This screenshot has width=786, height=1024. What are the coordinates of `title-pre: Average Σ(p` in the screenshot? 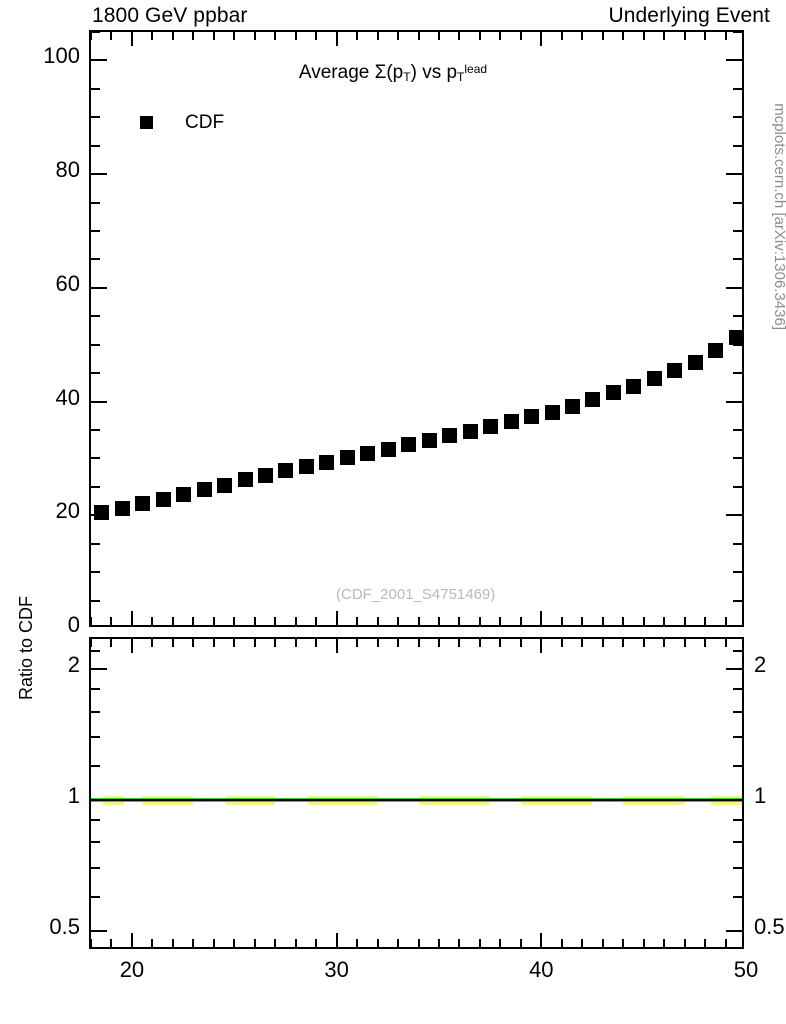 It's located at (351, 72).